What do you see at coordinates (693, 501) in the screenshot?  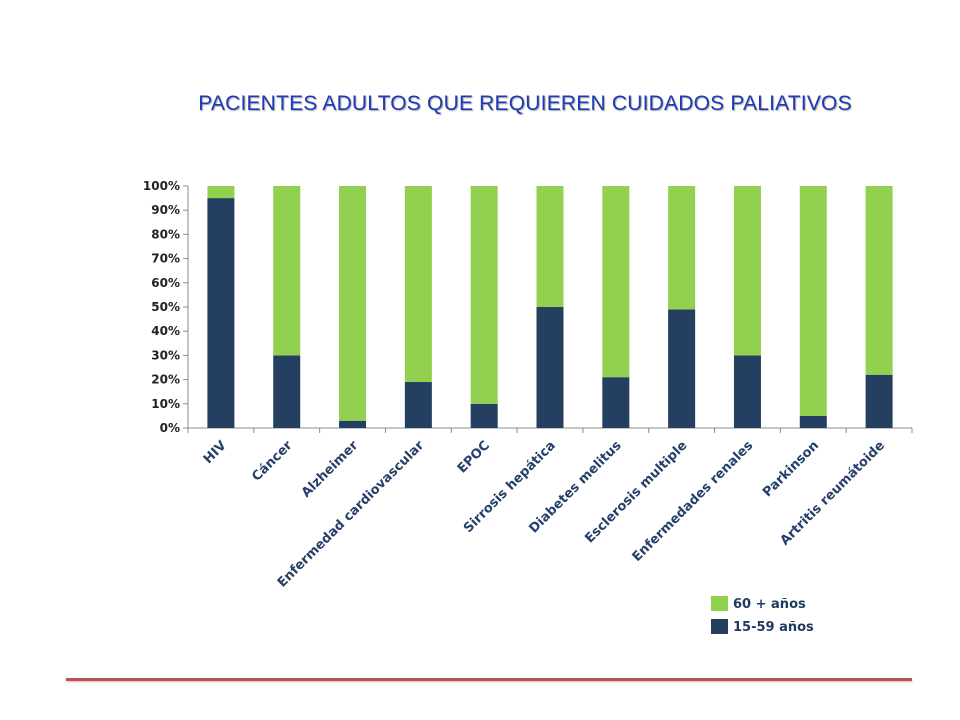 I see `x-category-label: Enfermedades renales` at bounding box center [693, 501].